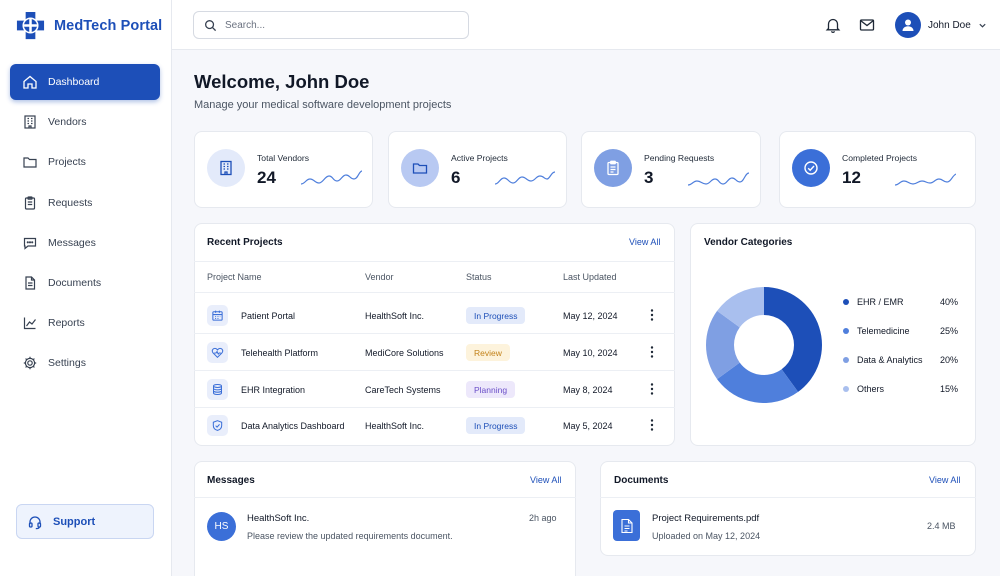 This screenshot has height=576, width=1000. Describe the element at coordinates (645, 242) in the screenshot. I see `recent-projects-view-all-link: View All` at that location.